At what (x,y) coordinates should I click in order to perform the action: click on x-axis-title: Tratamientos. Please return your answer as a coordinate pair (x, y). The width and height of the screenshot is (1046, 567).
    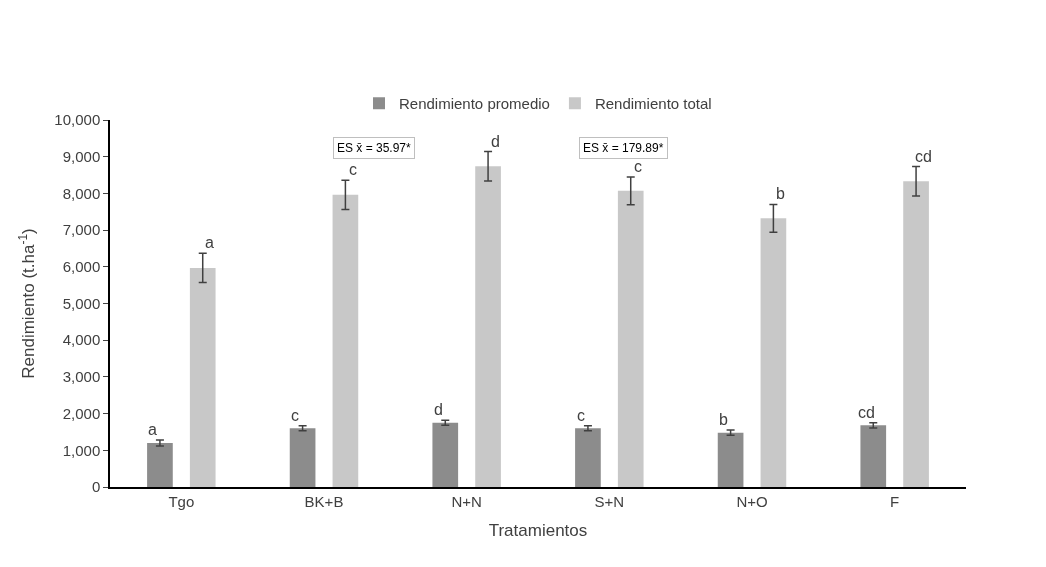
    Looking at the image, I should click on (538, 530).